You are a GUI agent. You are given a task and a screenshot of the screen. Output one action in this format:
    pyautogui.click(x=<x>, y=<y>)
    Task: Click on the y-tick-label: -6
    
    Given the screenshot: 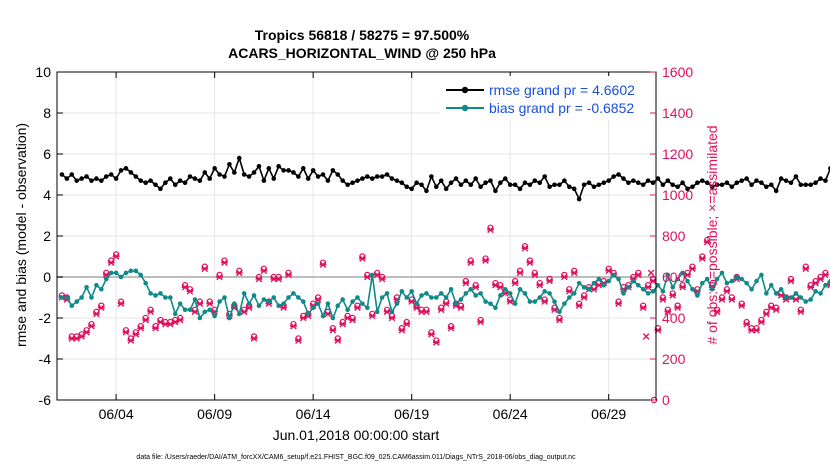 What is the action you would take?
    pyautogui.click(x=45, y=400)
    